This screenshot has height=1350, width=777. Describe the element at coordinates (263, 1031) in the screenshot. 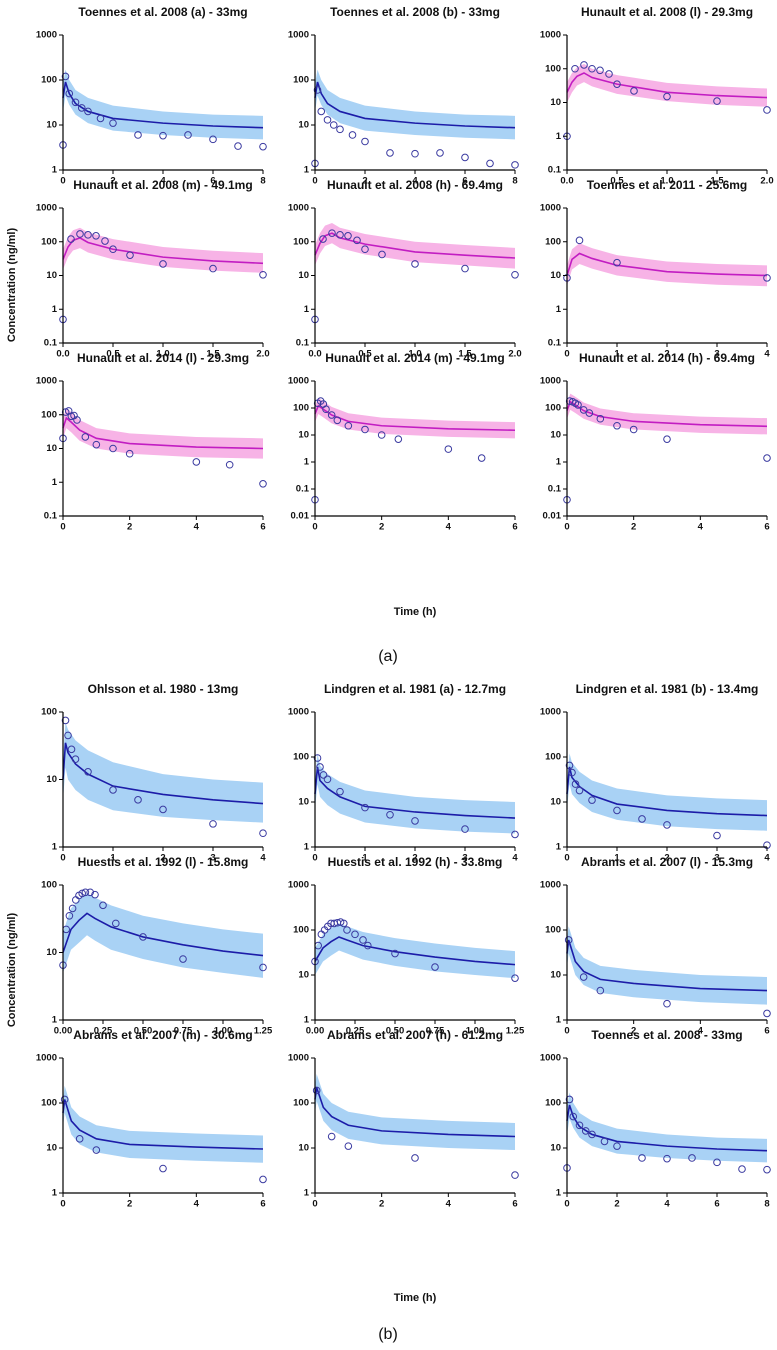

I see `x-tick-label: 1.25` at that location.